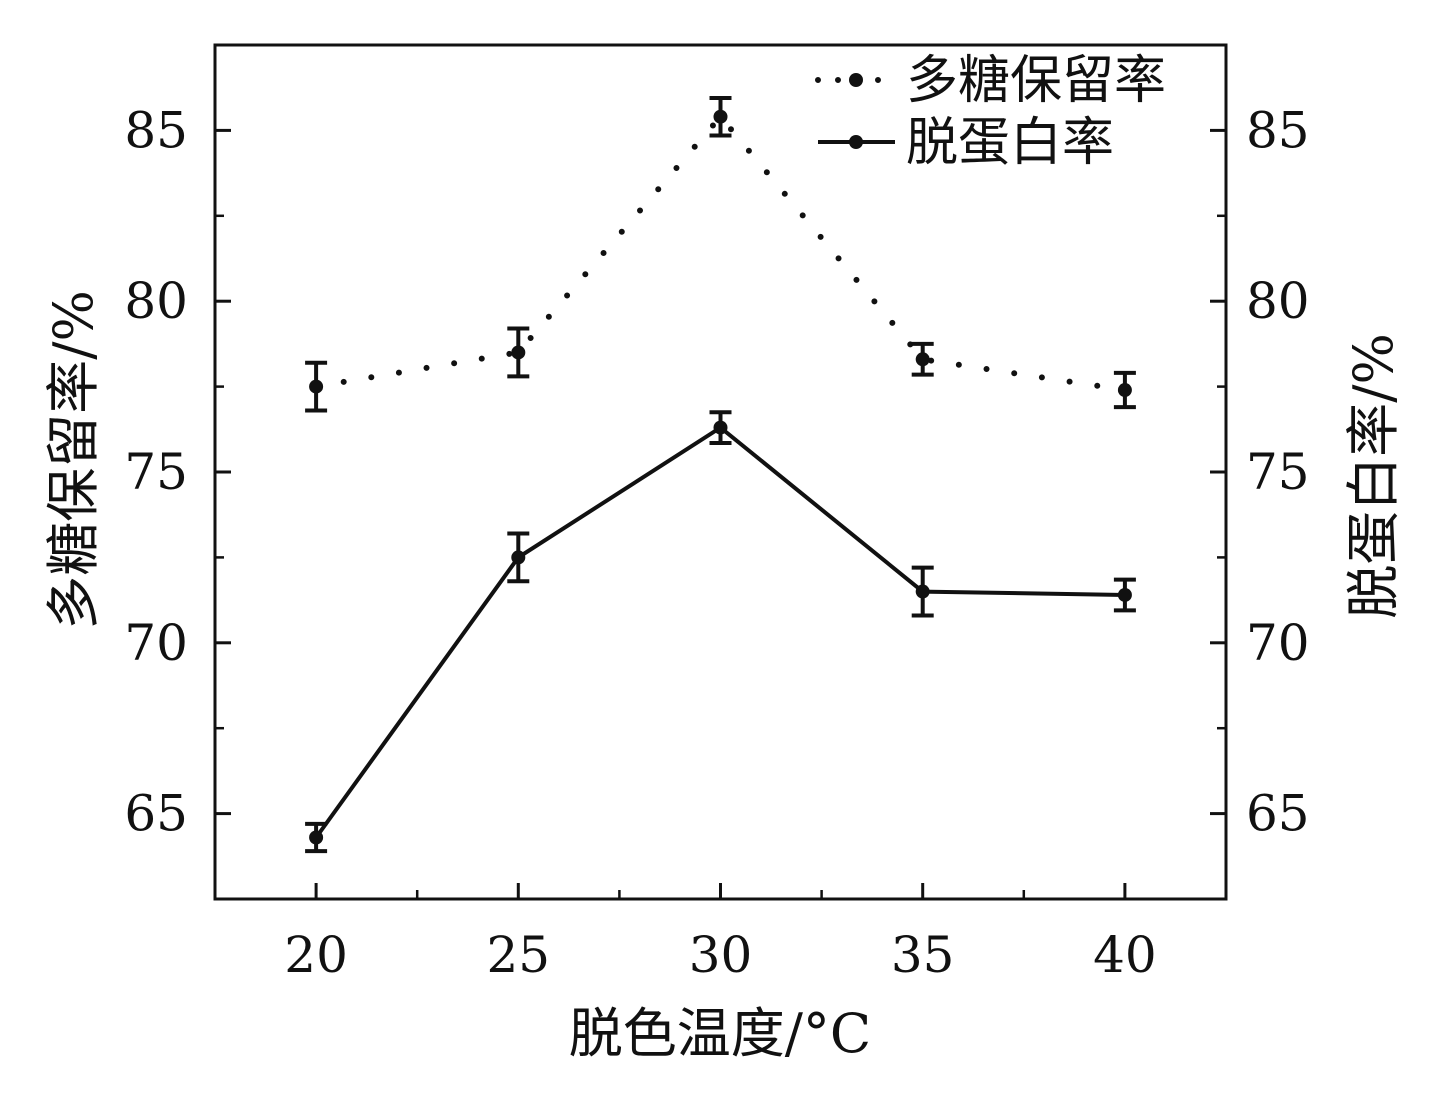  Describe the element at coordinates (1278, 130) in the screenshot. I see `y-tick-label-right: 85` at that location.